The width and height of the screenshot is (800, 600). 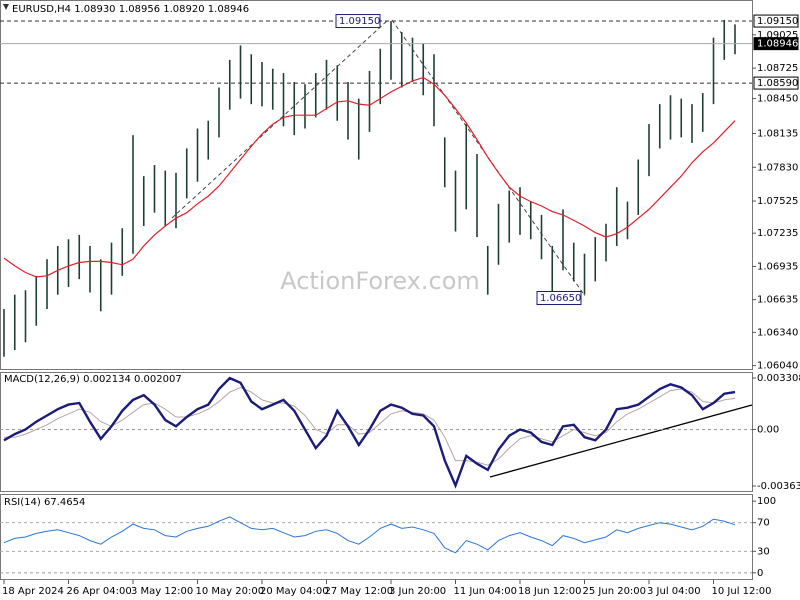 What do you see at coordinates (777, 167) in the screenshot?
I see `y-tick-label: 1.07830` at bounding box center [777, 167].